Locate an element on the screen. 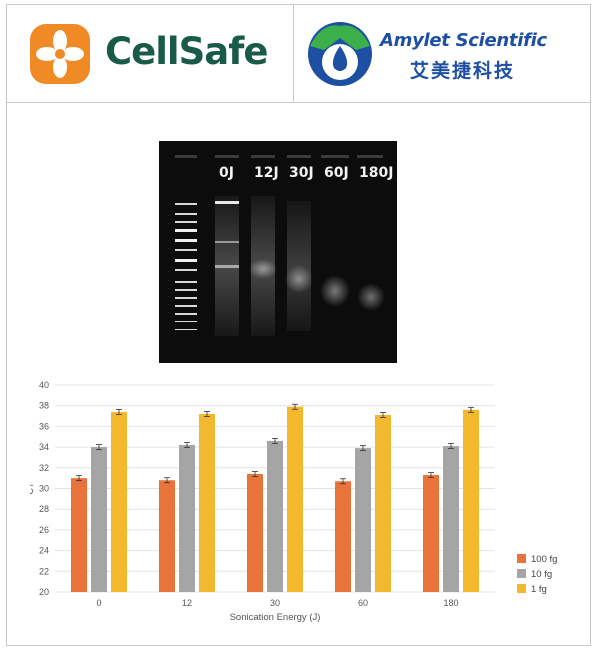  y-tick-label: 22 is located at coordinates (44, 571).